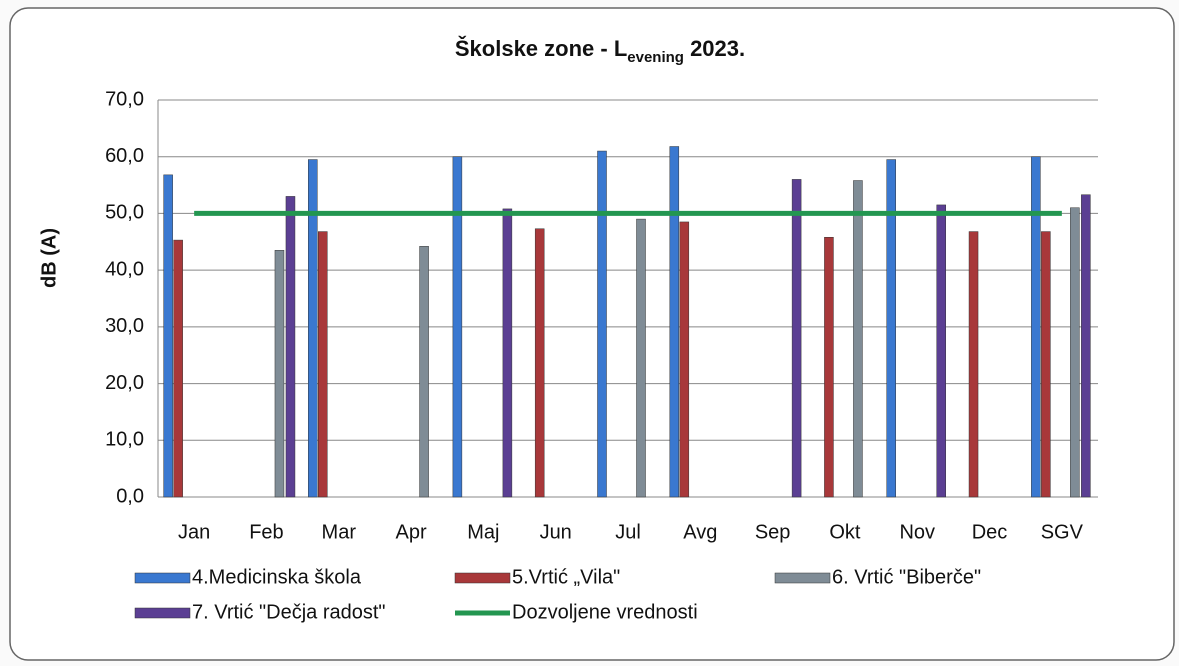  I want to click on x-tick-label: Apr, so click(411, 532).